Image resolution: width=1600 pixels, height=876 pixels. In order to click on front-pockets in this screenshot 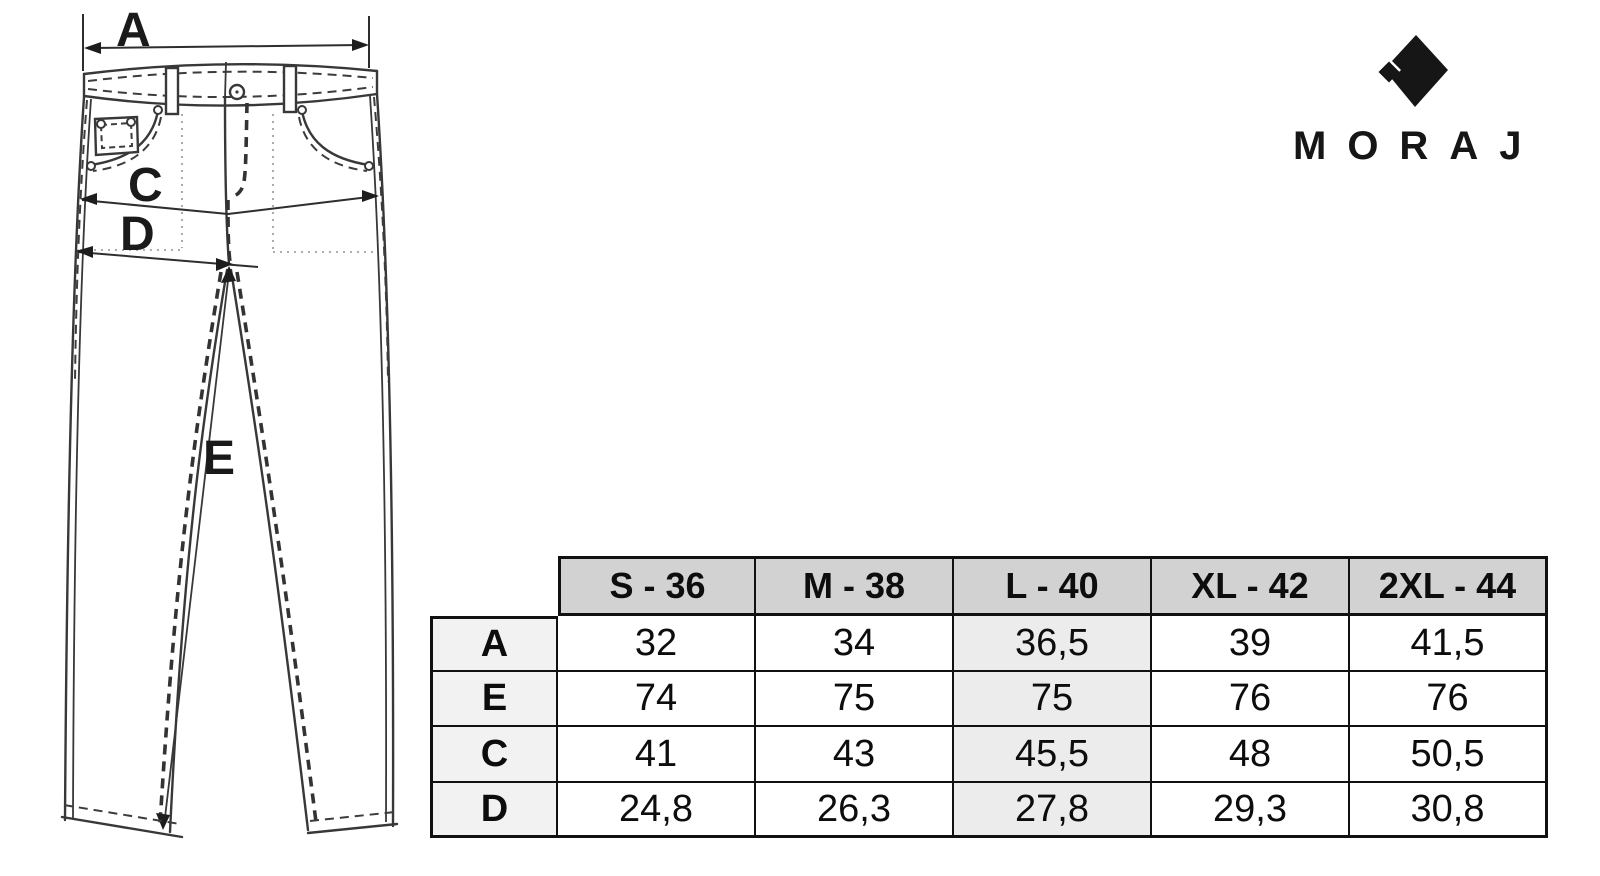, I will do `click(230, 138)`.